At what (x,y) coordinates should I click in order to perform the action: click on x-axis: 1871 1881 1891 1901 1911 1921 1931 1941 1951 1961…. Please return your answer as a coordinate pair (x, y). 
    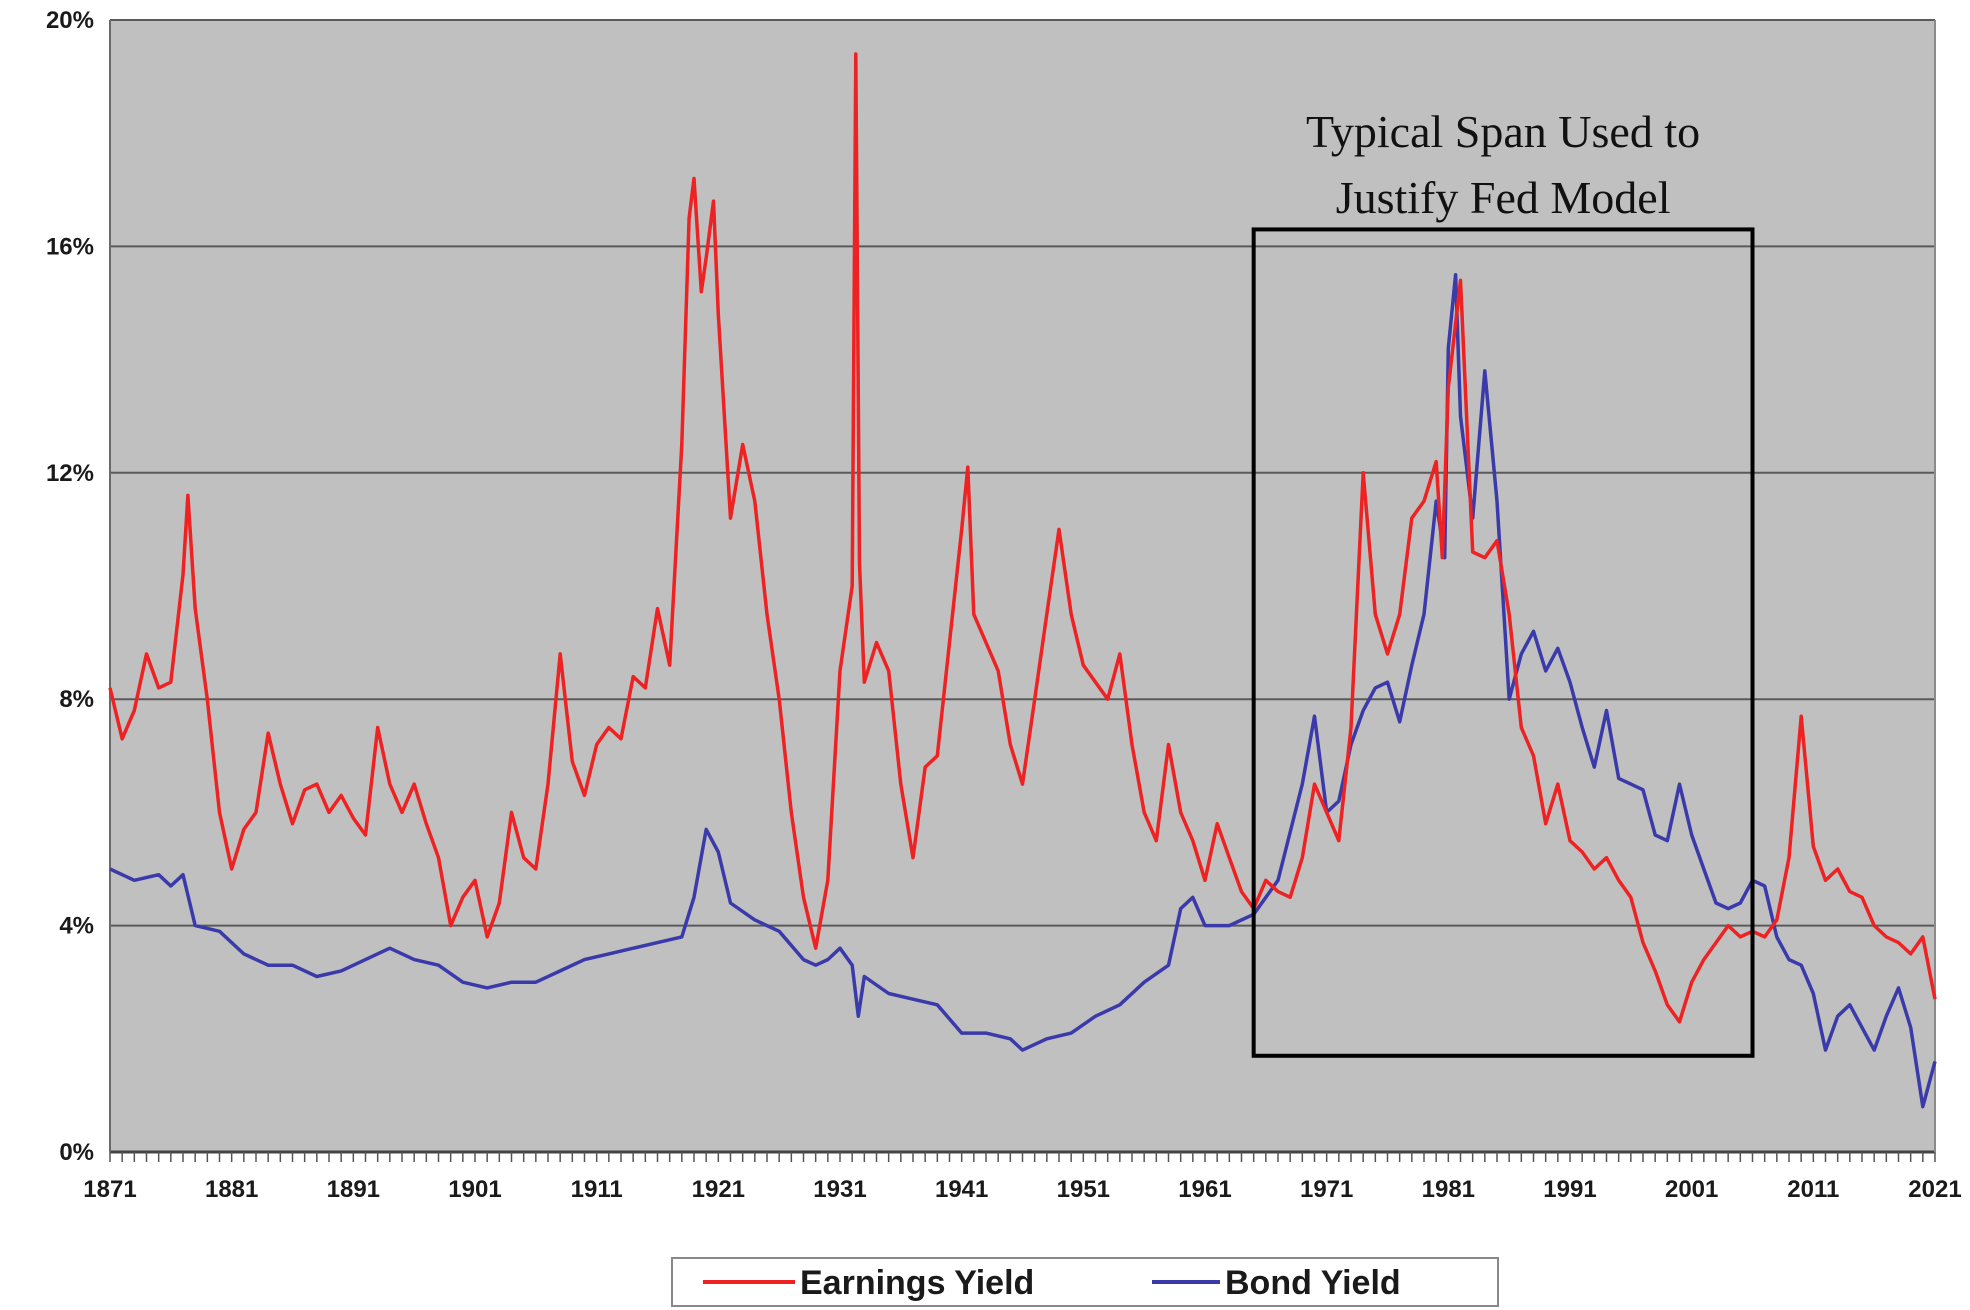
    Looking at the image, I should click on (1022, 1176).